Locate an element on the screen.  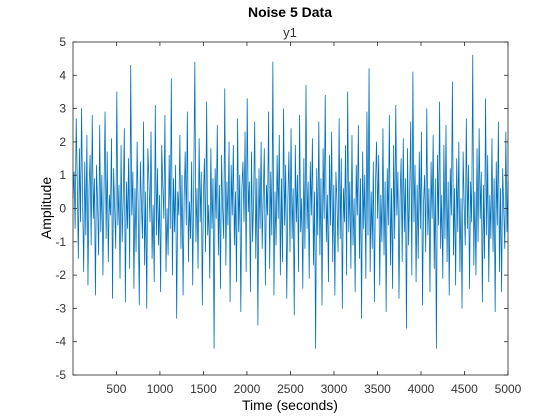
x-axis-label: Time (seconds) is located at coordinates (290, 405).